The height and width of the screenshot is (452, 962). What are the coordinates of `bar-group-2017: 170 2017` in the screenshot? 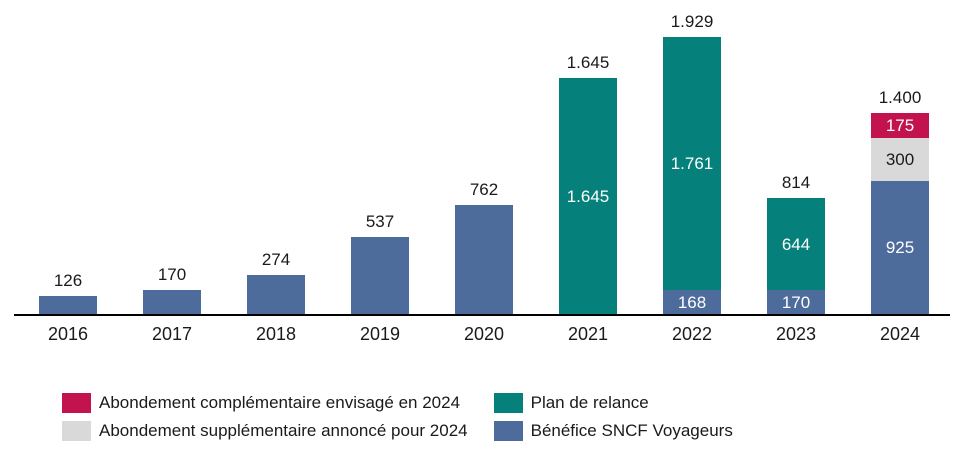 It's located at (172, 304).